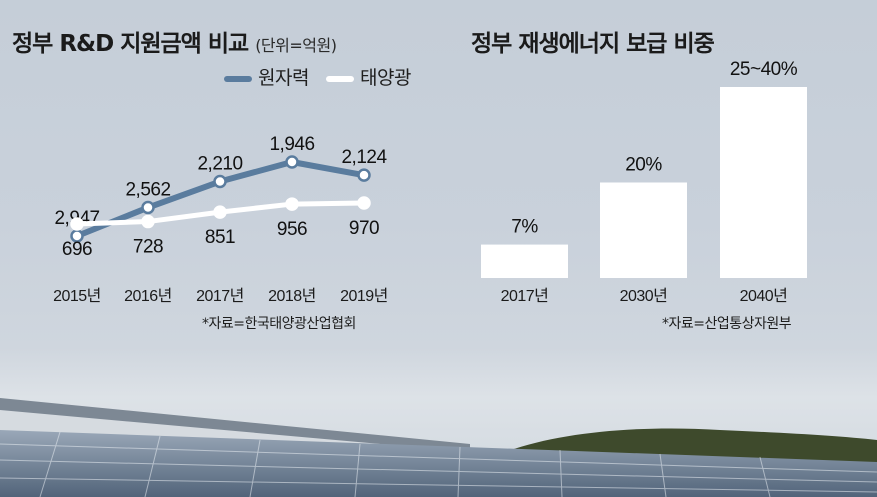  Describe the element at coordinates (220, 237) in the screenshot. I see `data-label-solar: 851` at that location.